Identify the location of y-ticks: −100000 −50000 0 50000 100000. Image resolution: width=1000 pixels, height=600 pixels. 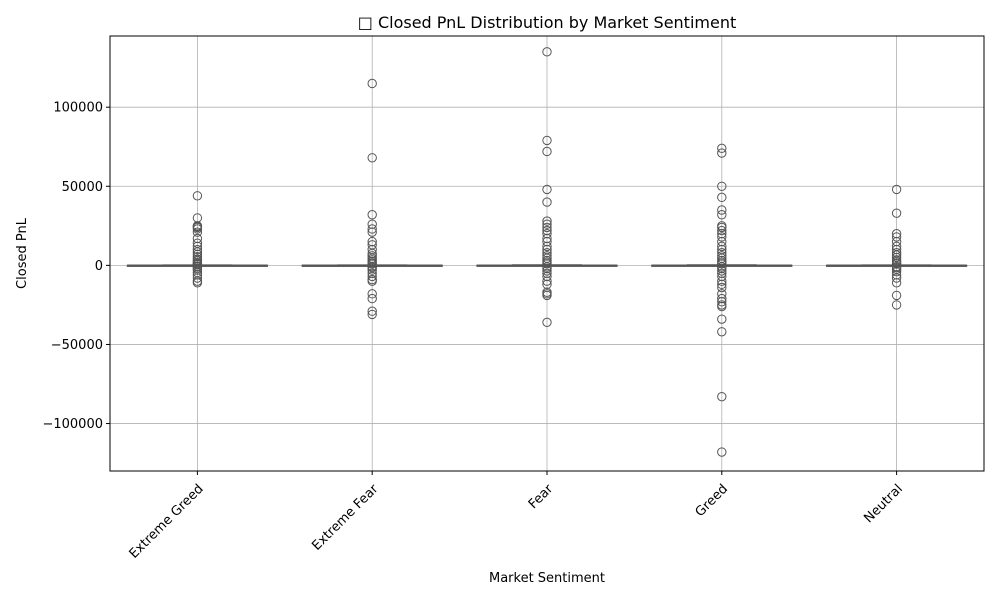
(76, 266).